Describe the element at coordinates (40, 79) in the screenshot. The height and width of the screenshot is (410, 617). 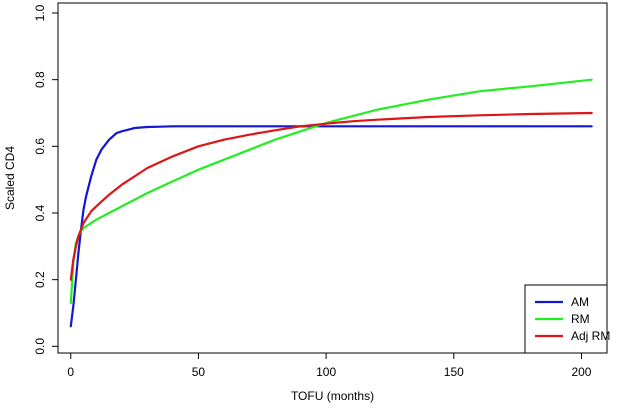
I see `y-tick-label: 0.8` at that location.